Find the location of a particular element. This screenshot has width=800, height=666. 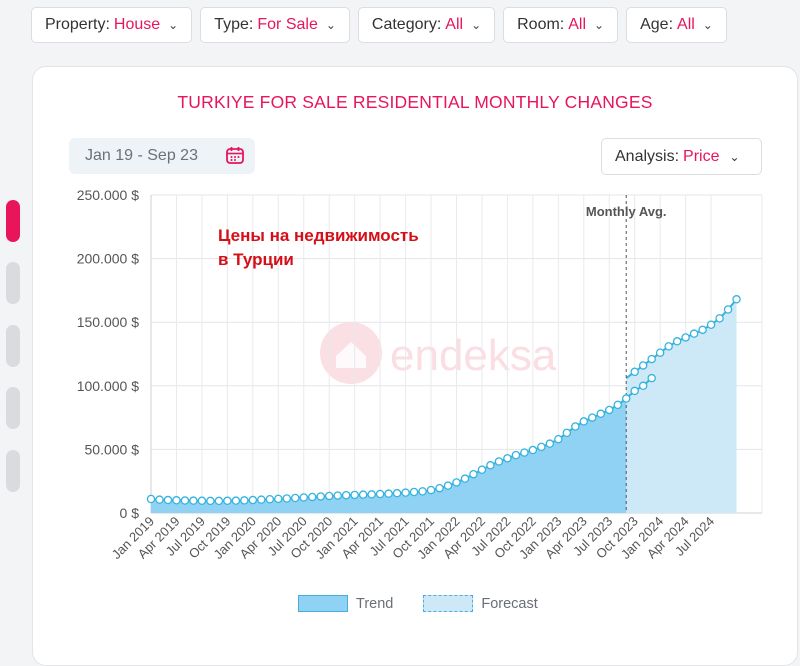

filter-room: Room: All ⌄ is located at coordinates (561, 25).